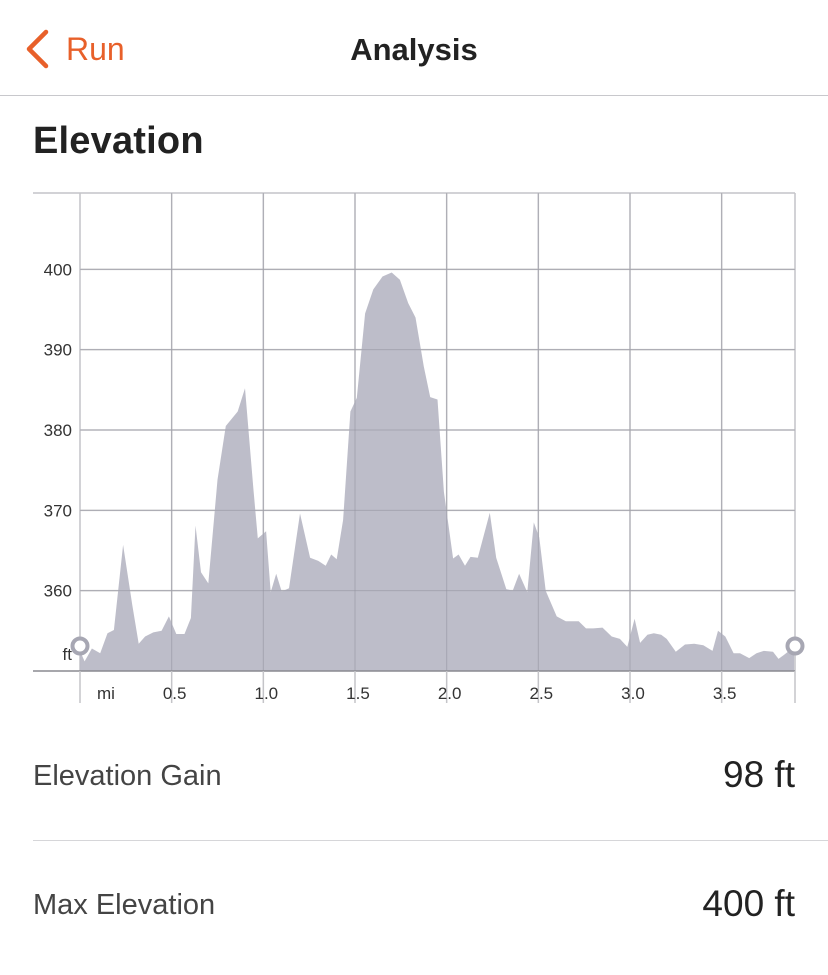 This screenshot has height=975, width=828. Describe the element at coordinates (37, 49) in the screenshot. I see `chevron-left-icon` at that location.